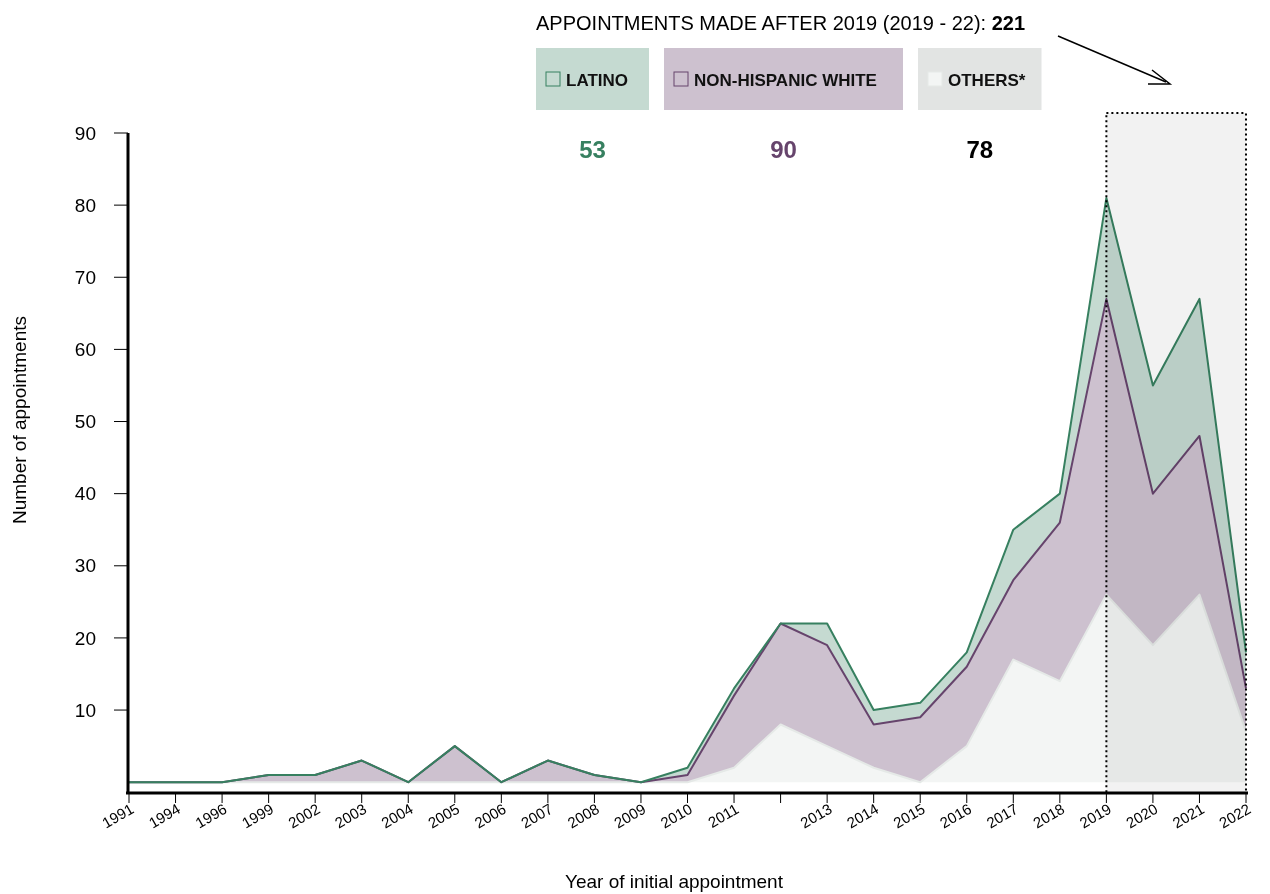 Image resolution: width=1270 pixels, height=894 pixels. What do you see at coordinates (257, 815) in the screenshot?
I see `x-tick-label: 1999` at bounding box center [257, 815].